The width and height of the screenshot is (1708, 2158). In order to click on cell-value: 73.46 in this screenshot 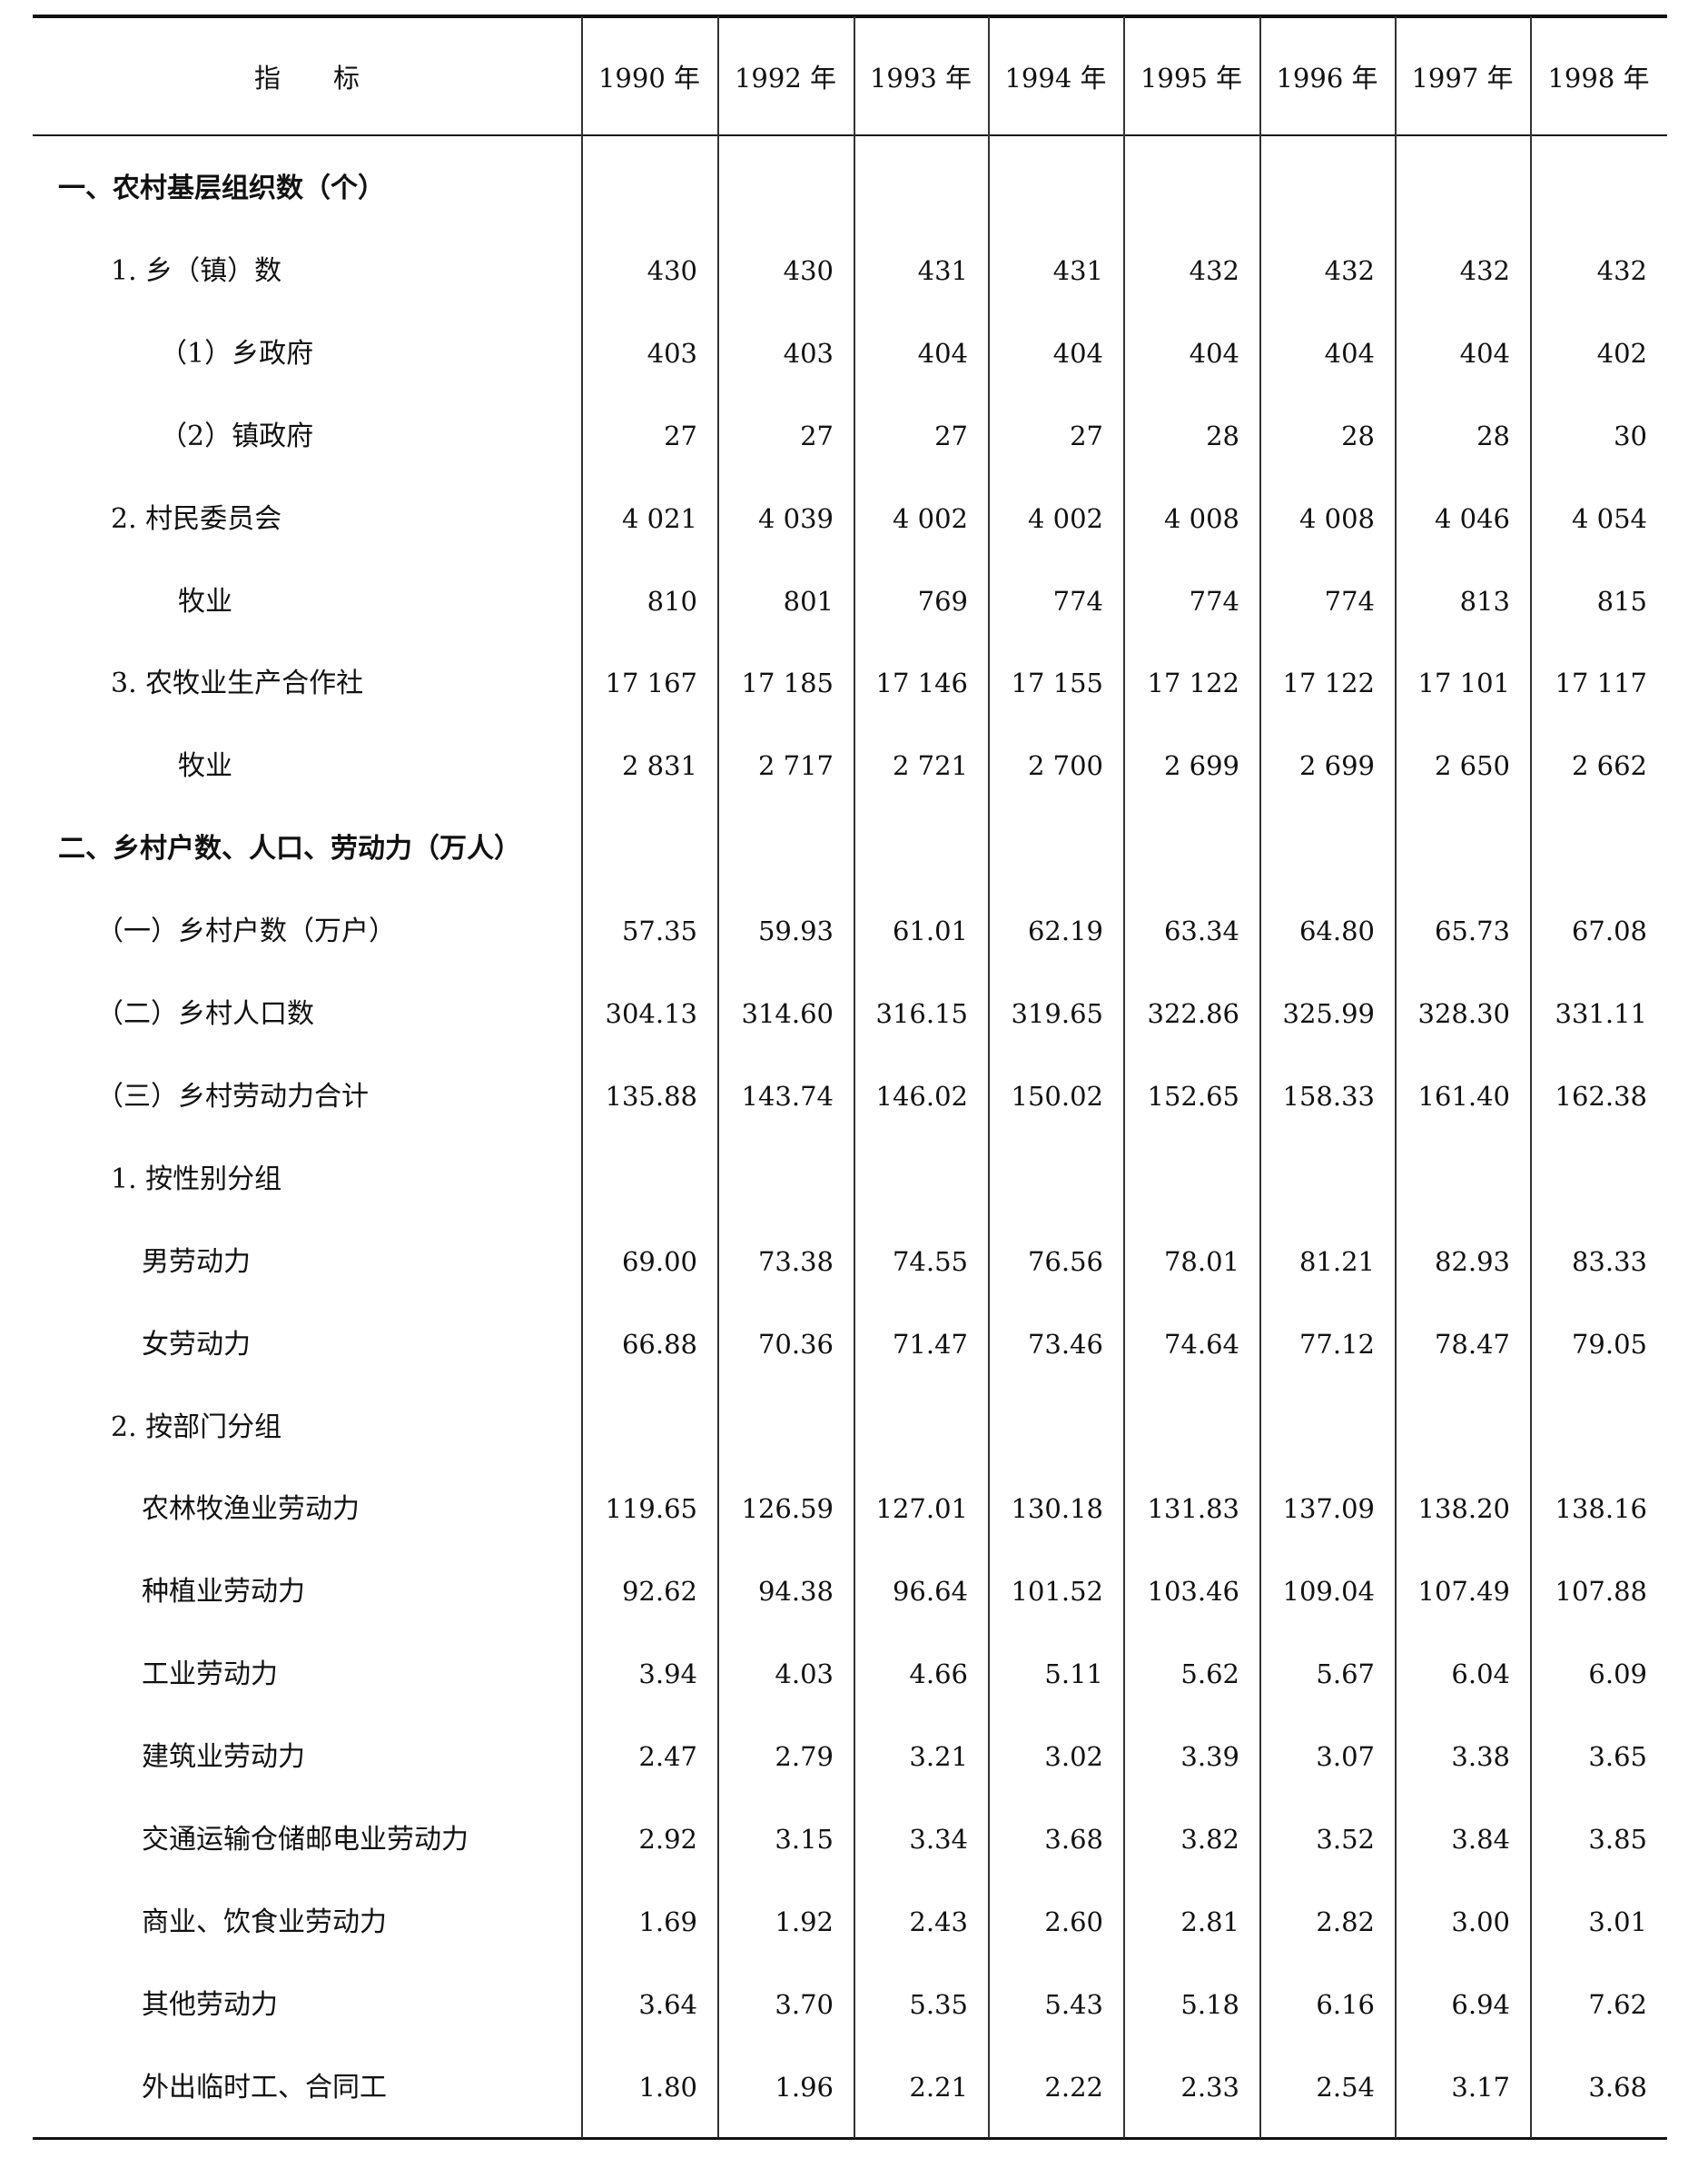, I will do `click(1065, 1344)`.